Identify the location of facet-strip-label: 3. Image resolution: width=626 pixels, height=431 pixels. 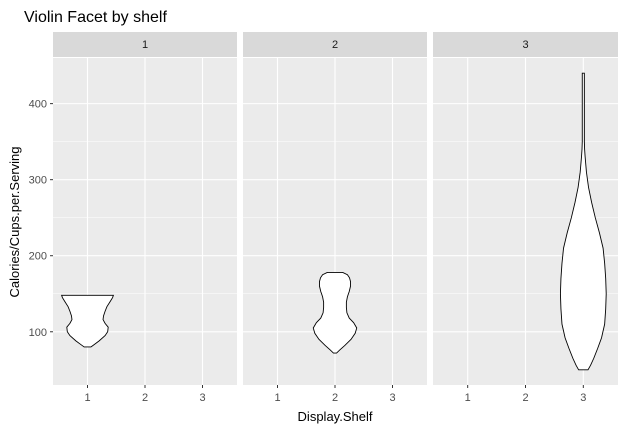
(525, 45).